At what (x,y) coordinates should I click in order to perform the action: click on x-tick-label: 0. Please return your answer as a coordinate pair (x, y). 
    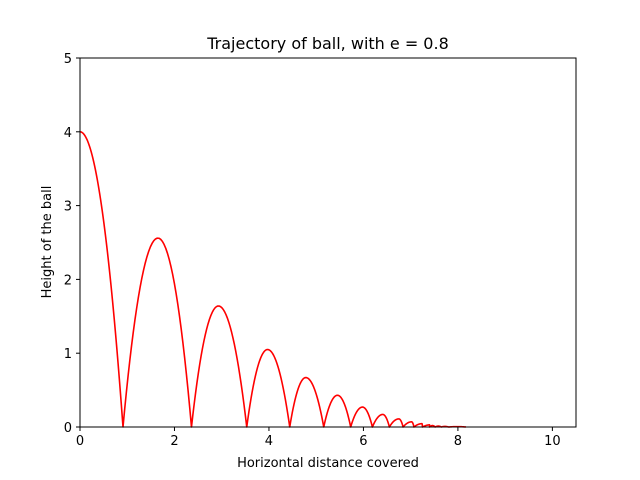
    Looking at the image, I should click on (80, 441).